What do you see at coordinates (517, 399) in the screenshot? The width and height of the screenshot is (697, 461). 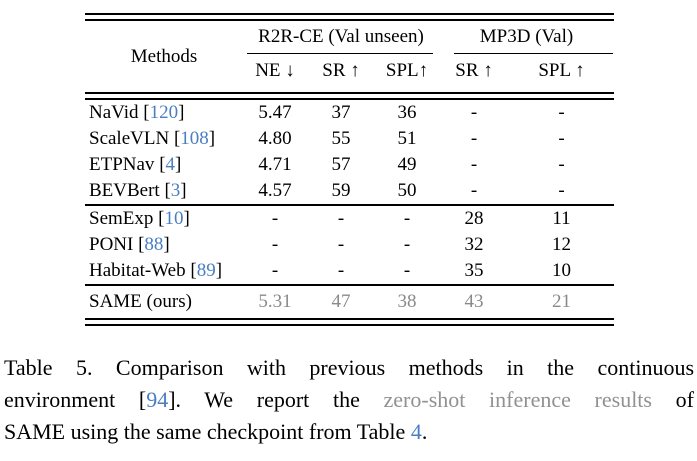 I see `caption-highlight-text: zero-shot inference results` at bounding box center [517, 399].